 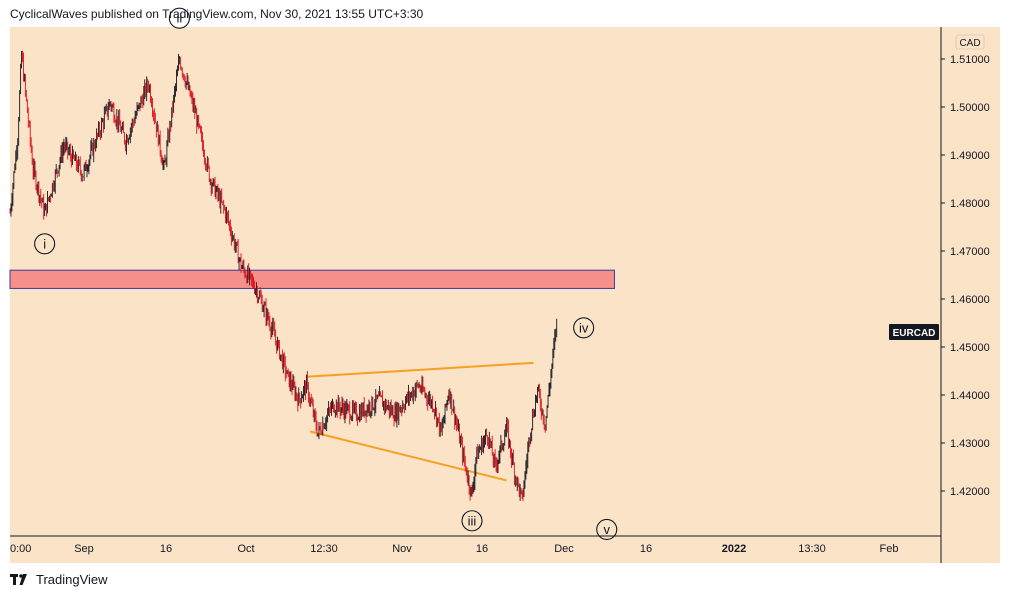 What do you see at coordinates (889, 549) in the screenshot?
I see `x-tick-label: Feb` at bounding box center [889, 549].